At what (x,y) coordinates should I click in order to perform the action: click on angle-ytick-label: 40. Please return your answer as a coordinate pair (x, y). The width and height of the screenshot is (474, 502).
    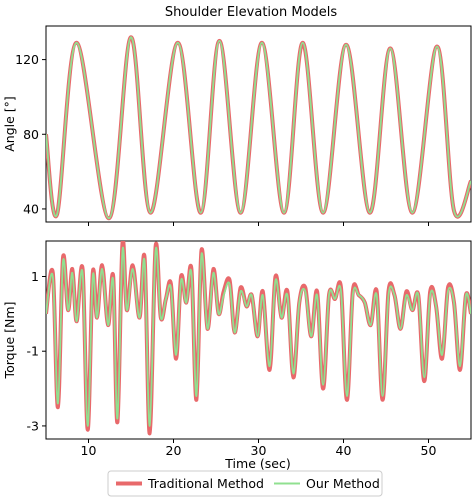
    Looking at the image, I should click on (31, 208).